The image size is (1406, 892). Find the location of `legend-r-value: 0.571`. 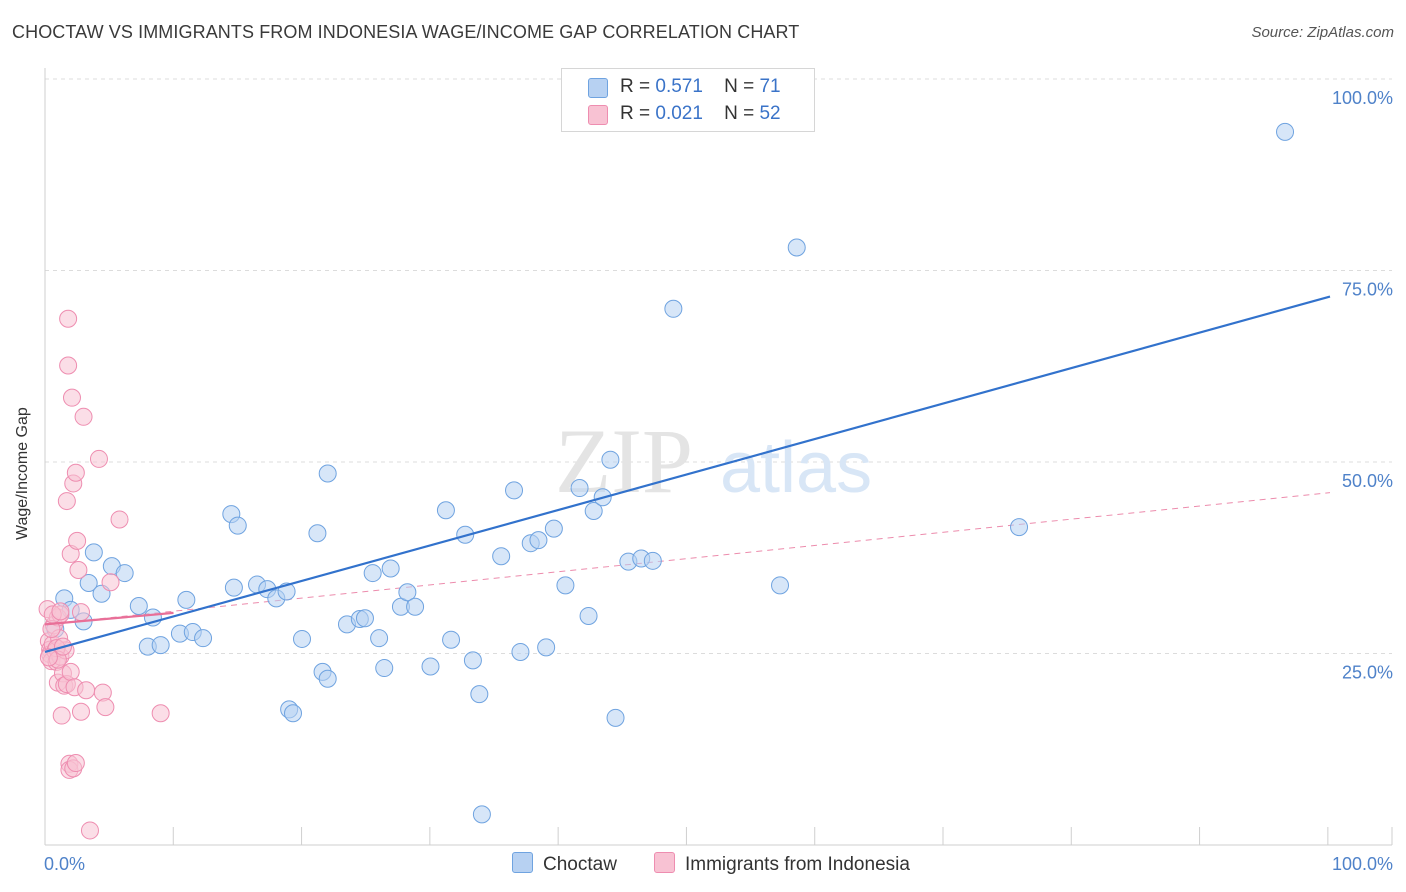

legend-r-value: 0.571 is located at coordinates (679, 86).